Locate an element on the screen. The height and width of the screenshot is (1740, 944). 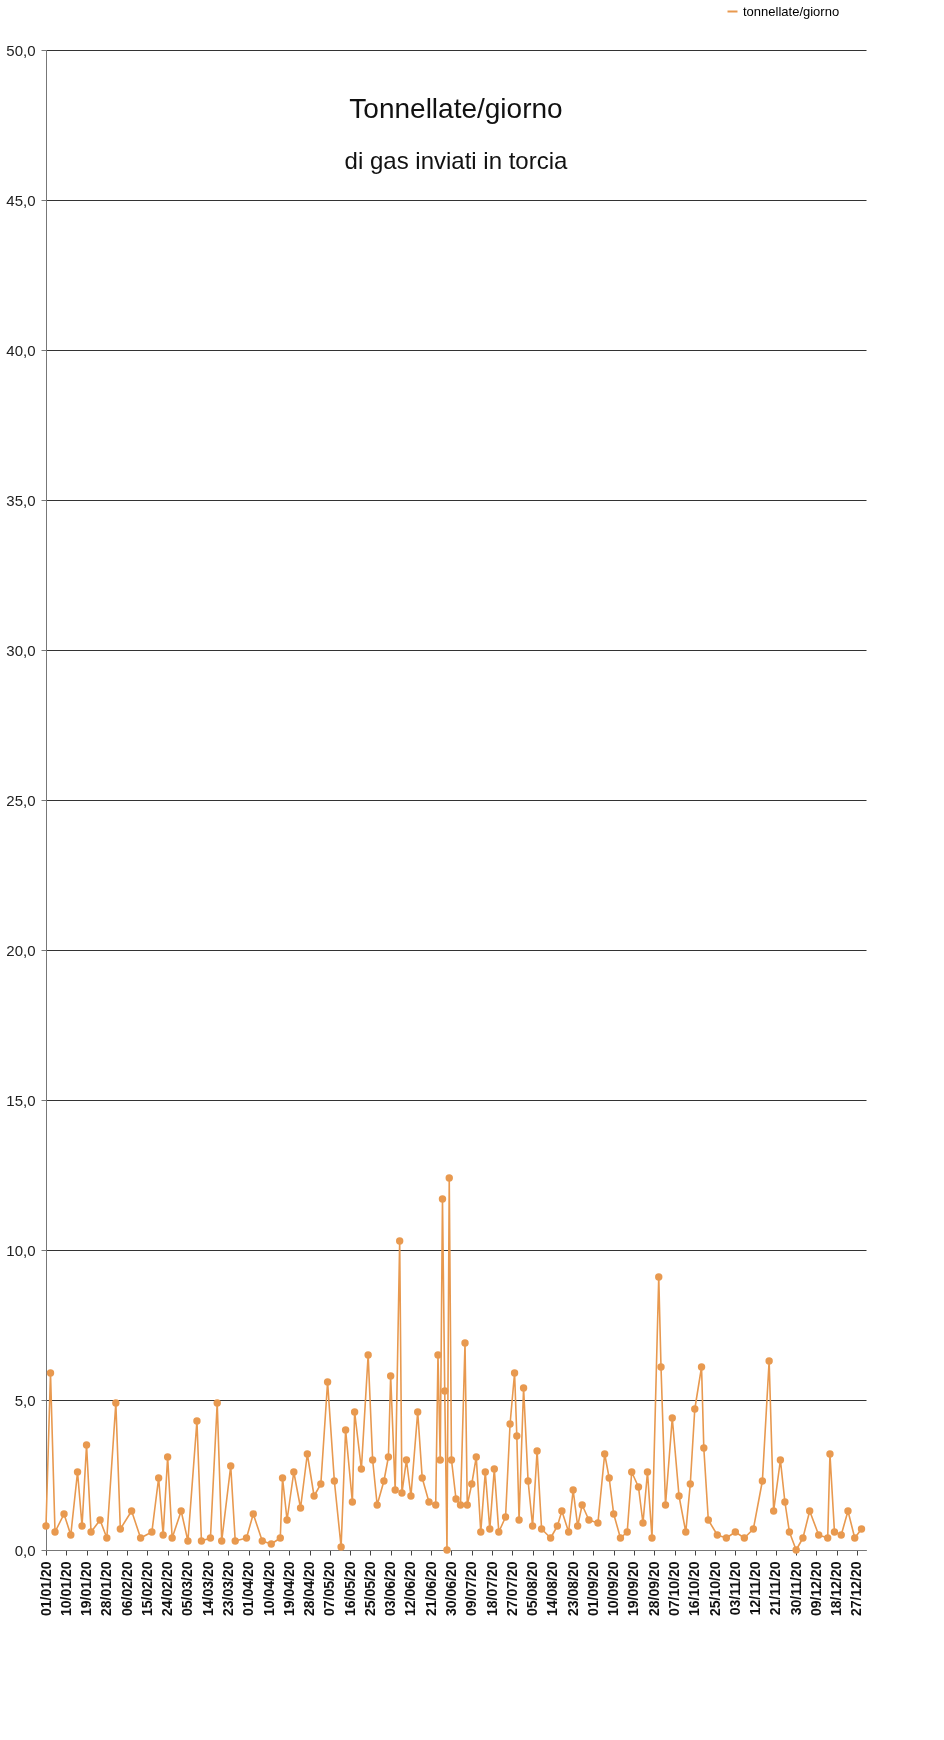
x-tick-label: 18/07/20 is located at coordinates (491, 1588).